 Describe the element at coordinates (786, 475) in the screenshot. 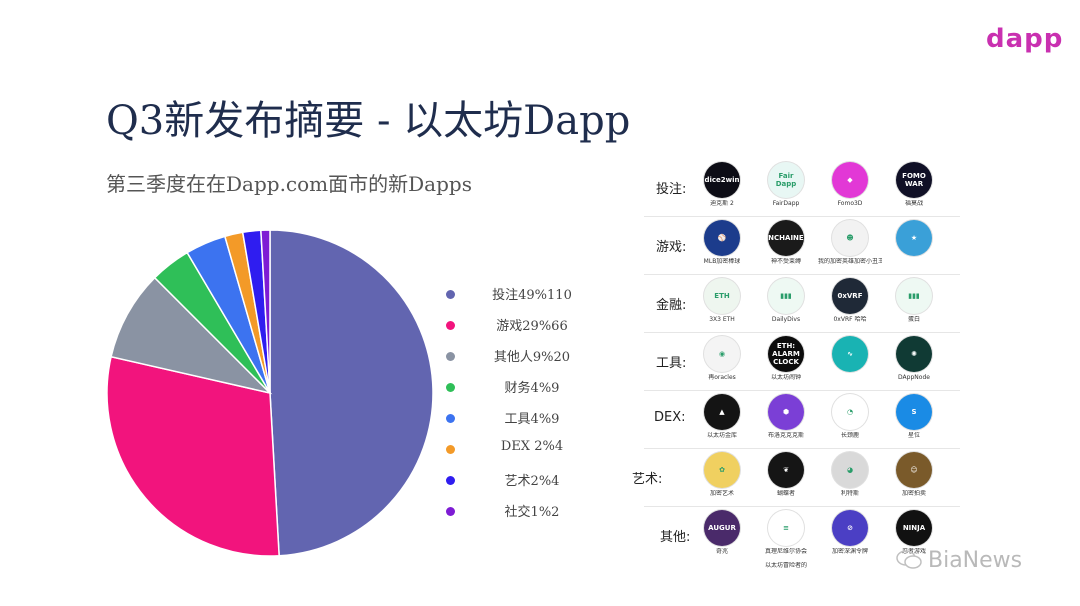

I see `app-tile: ❦ 蝴蝶者` at that location.